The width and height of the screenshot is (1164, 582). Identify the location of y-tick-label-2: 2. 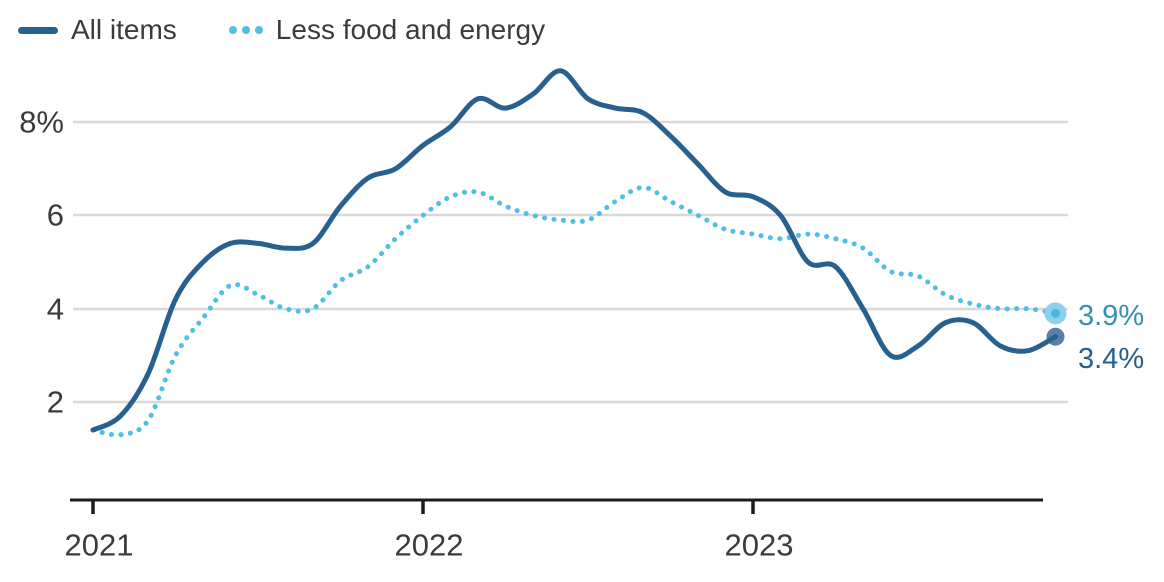
(55, 402).